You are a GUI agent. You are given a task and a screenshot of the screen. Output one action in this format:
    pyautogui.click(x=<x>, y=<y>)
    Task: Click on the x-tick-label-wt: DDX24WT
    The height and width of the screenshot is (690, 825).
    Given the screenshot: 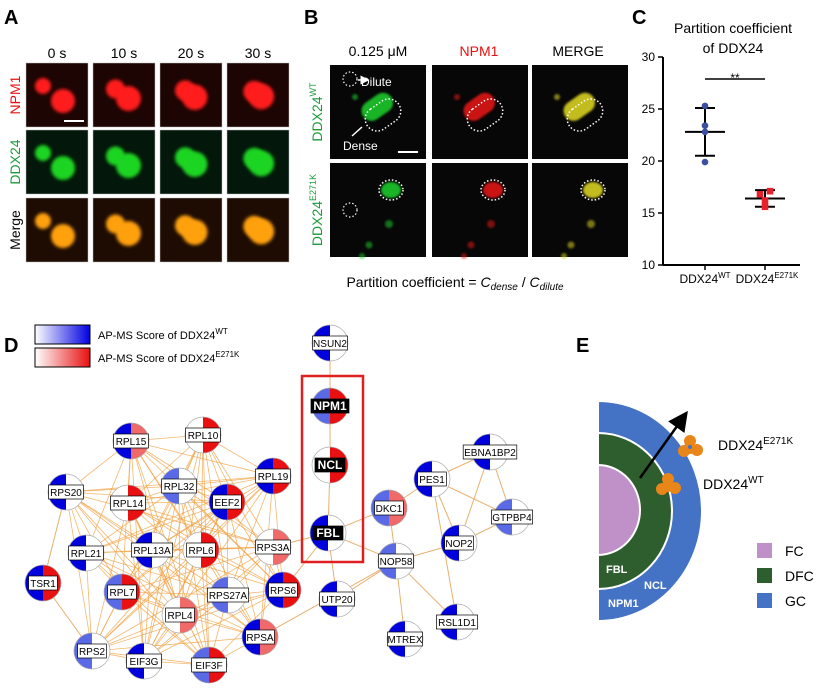 What is the action you would take?
    pyautogui.click(x=704, y=278)
    